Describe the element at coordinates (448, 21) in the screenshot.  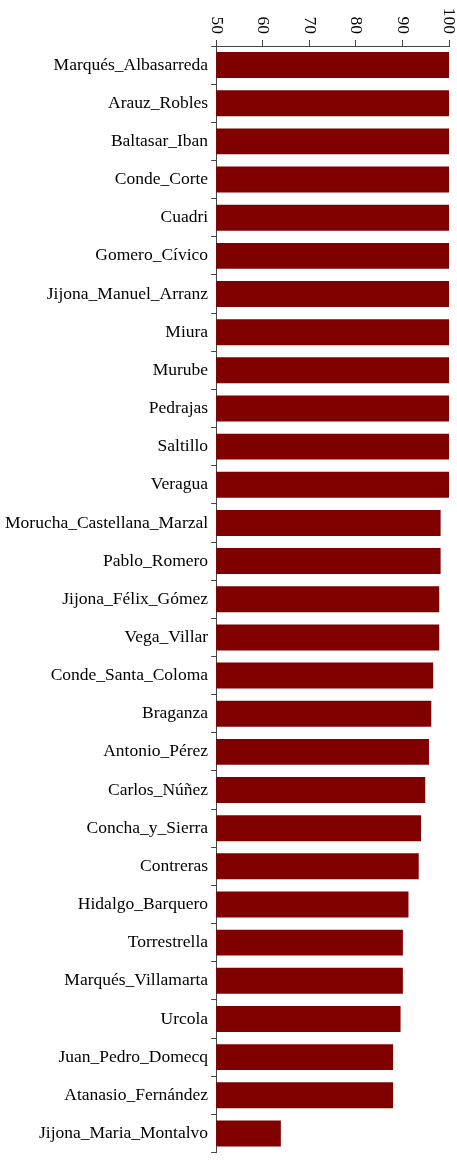
I see `x-tick-label: 100` at that location.